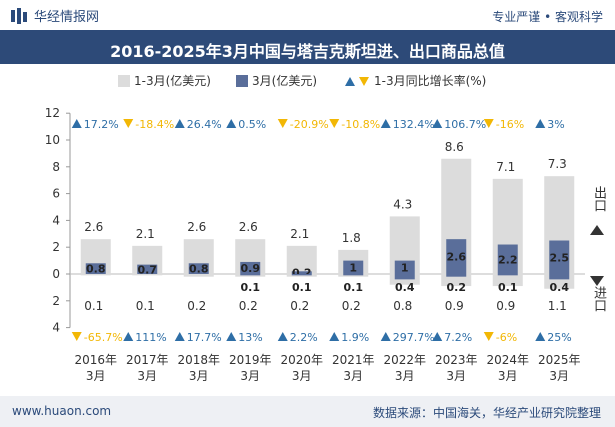 The image size is (615, 427). I want to click on legend-item-march: 3月(亿美元), so click(276, 80).